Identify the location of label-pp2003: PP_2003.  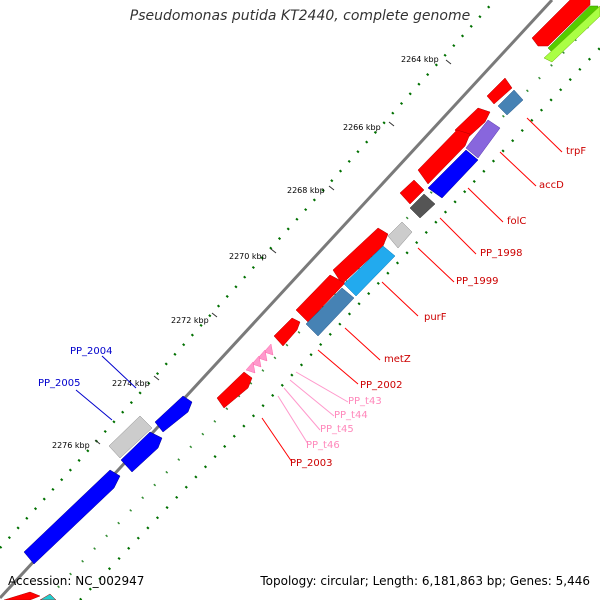
(311, 463).